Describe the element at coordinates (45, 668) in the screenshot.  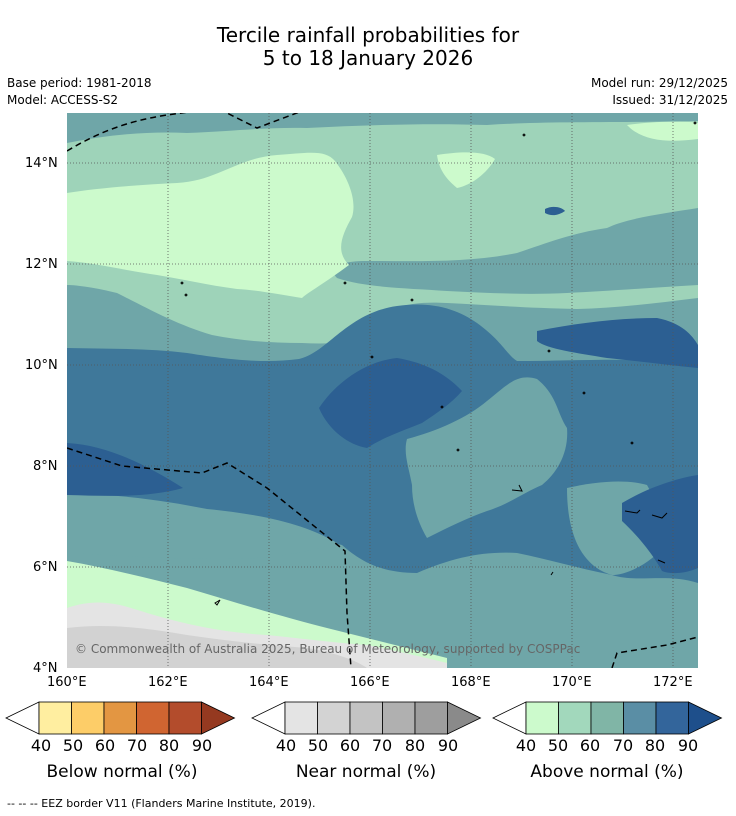
I see `lat-tick-4n: 4°N` at that location.